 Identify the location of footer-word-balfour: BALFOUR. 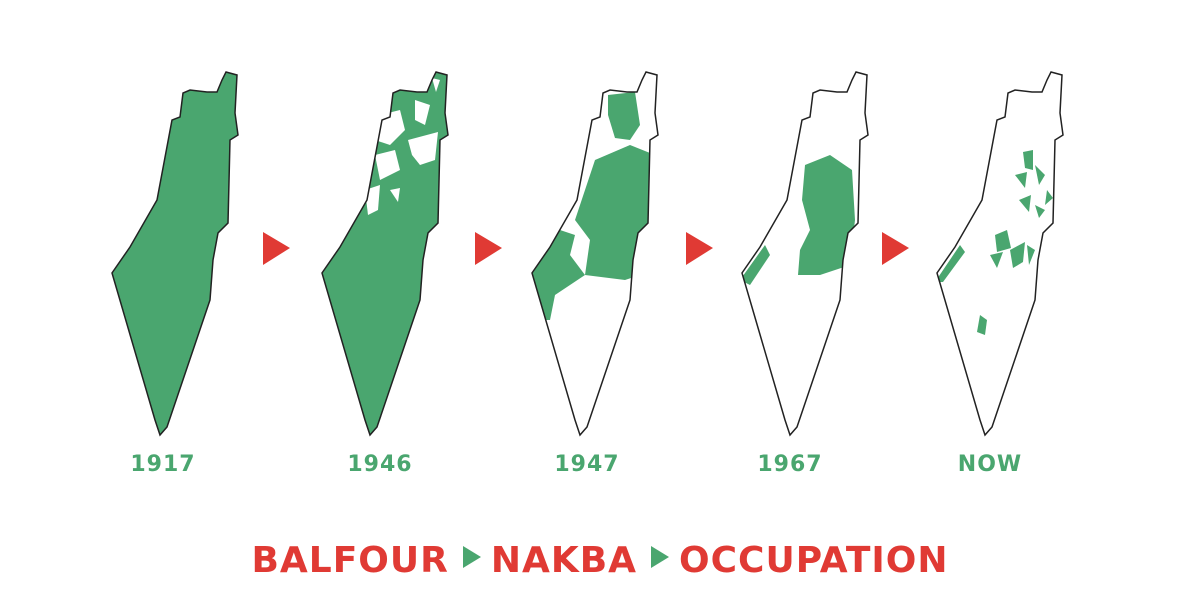
(350, 560).